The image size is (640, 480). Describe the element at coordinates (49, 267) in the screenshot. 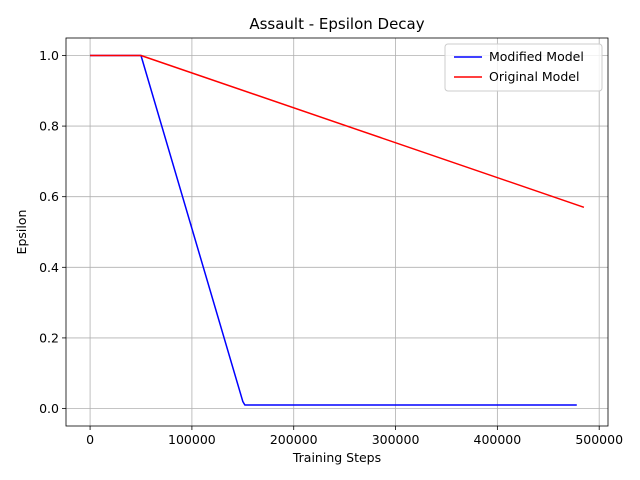

I see `y-tick-label: 0.4` at that location.